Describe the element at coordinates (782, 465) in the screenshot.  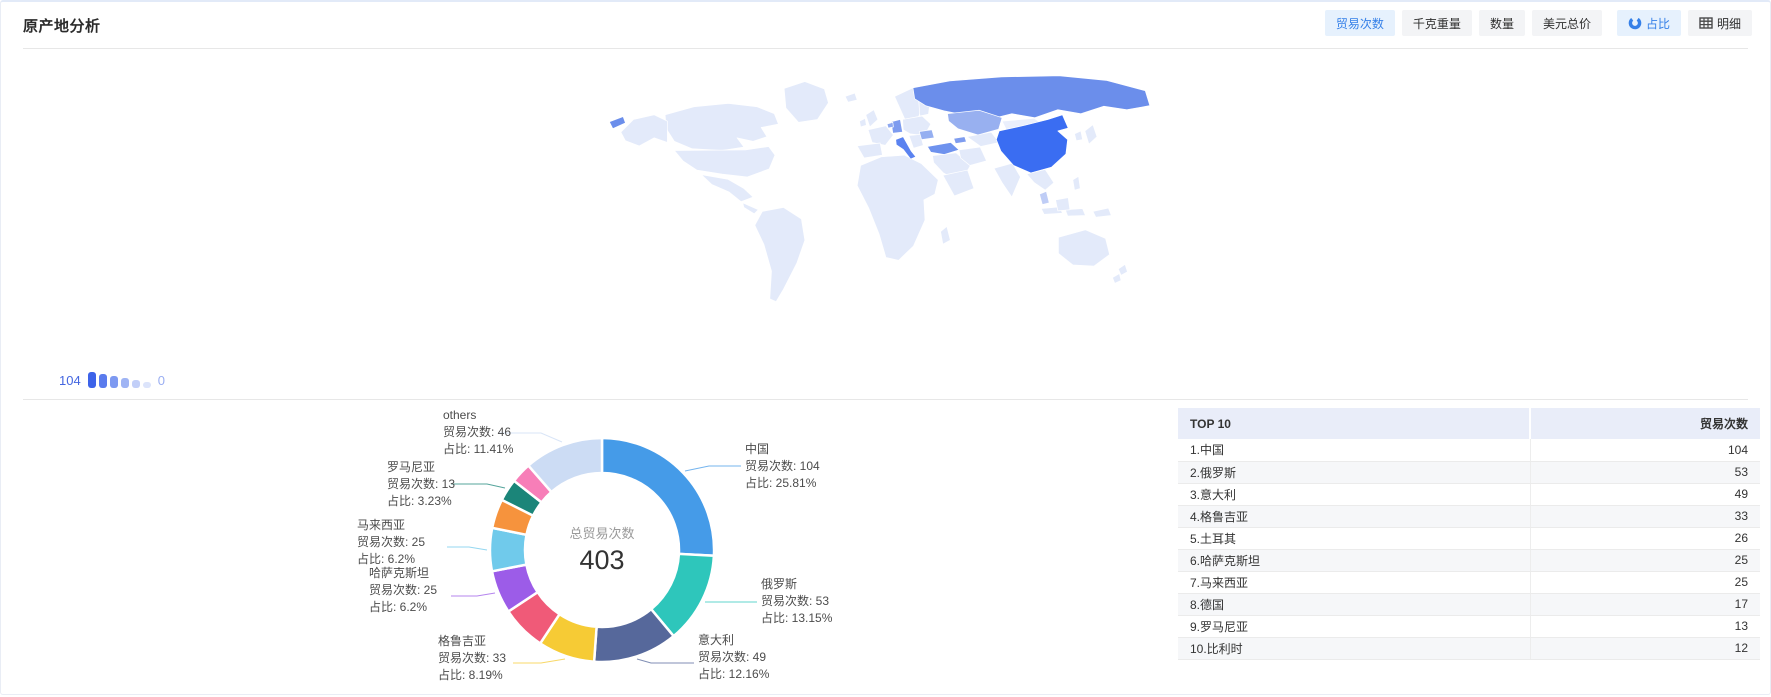
I see `donut-label-中国: 贸易次数: 104` at that location.